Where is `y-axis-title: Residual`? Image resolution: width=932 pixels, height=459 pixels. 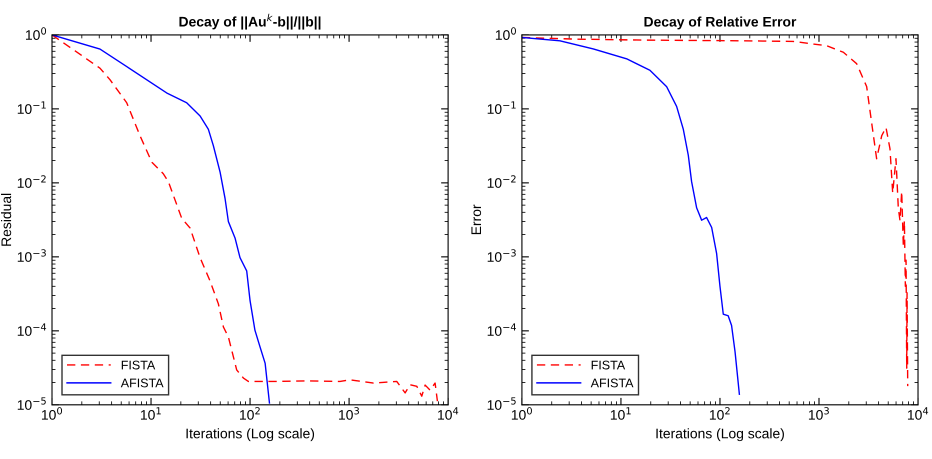 y-axis-title: Residual is located at coordinates (6, 220).